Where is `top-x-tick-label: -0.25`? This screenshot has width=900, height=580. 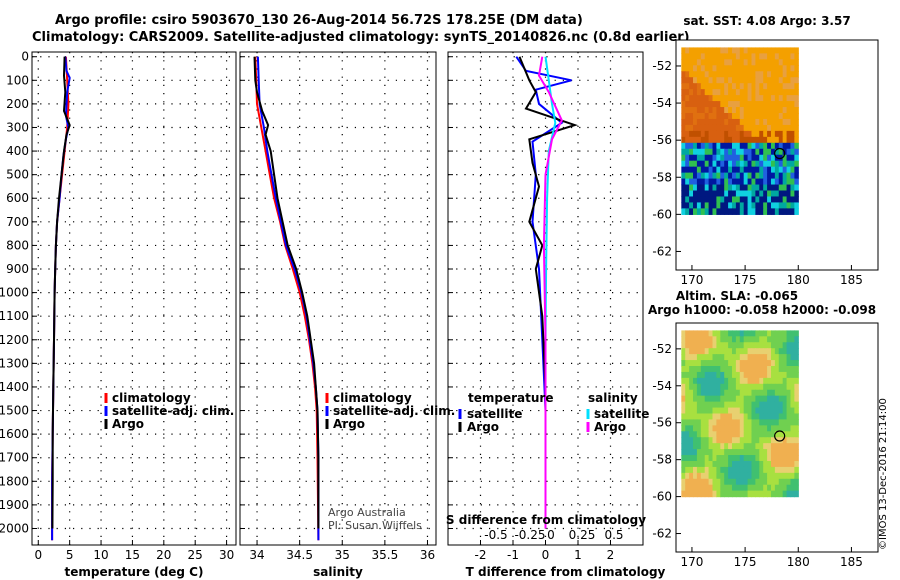
top-x-tick-label: -0.25 is located at coordinates (529, 535).